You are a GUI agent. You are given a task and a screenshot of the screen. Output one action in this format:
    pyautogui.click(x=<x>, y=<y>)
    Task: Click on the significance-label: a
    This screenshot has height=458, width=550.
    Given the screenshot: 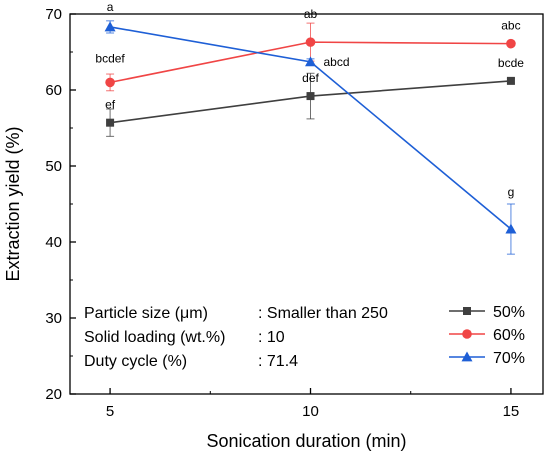 What is the action you would take?
    pyautogui.click(x=110, y=7)
    